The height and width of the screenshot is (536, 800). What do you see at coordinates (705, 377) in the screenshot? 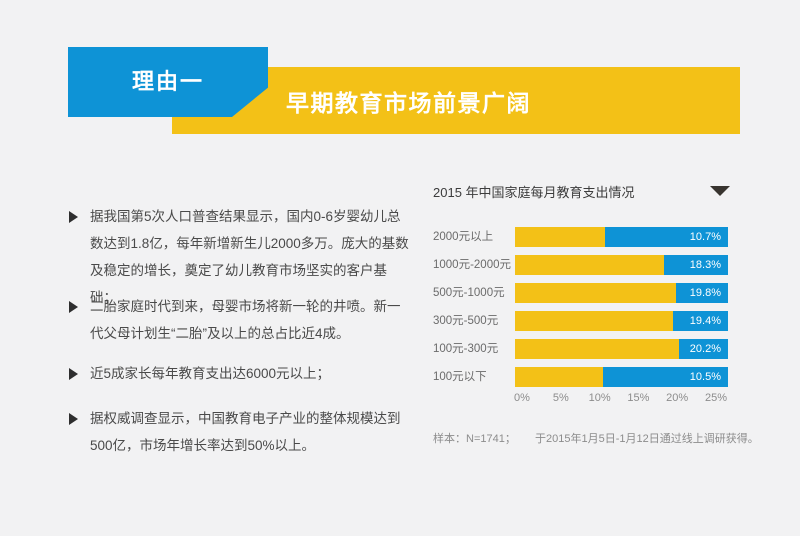
I see `bar-value-label: 10.5%` at bounding box center [705, 377].